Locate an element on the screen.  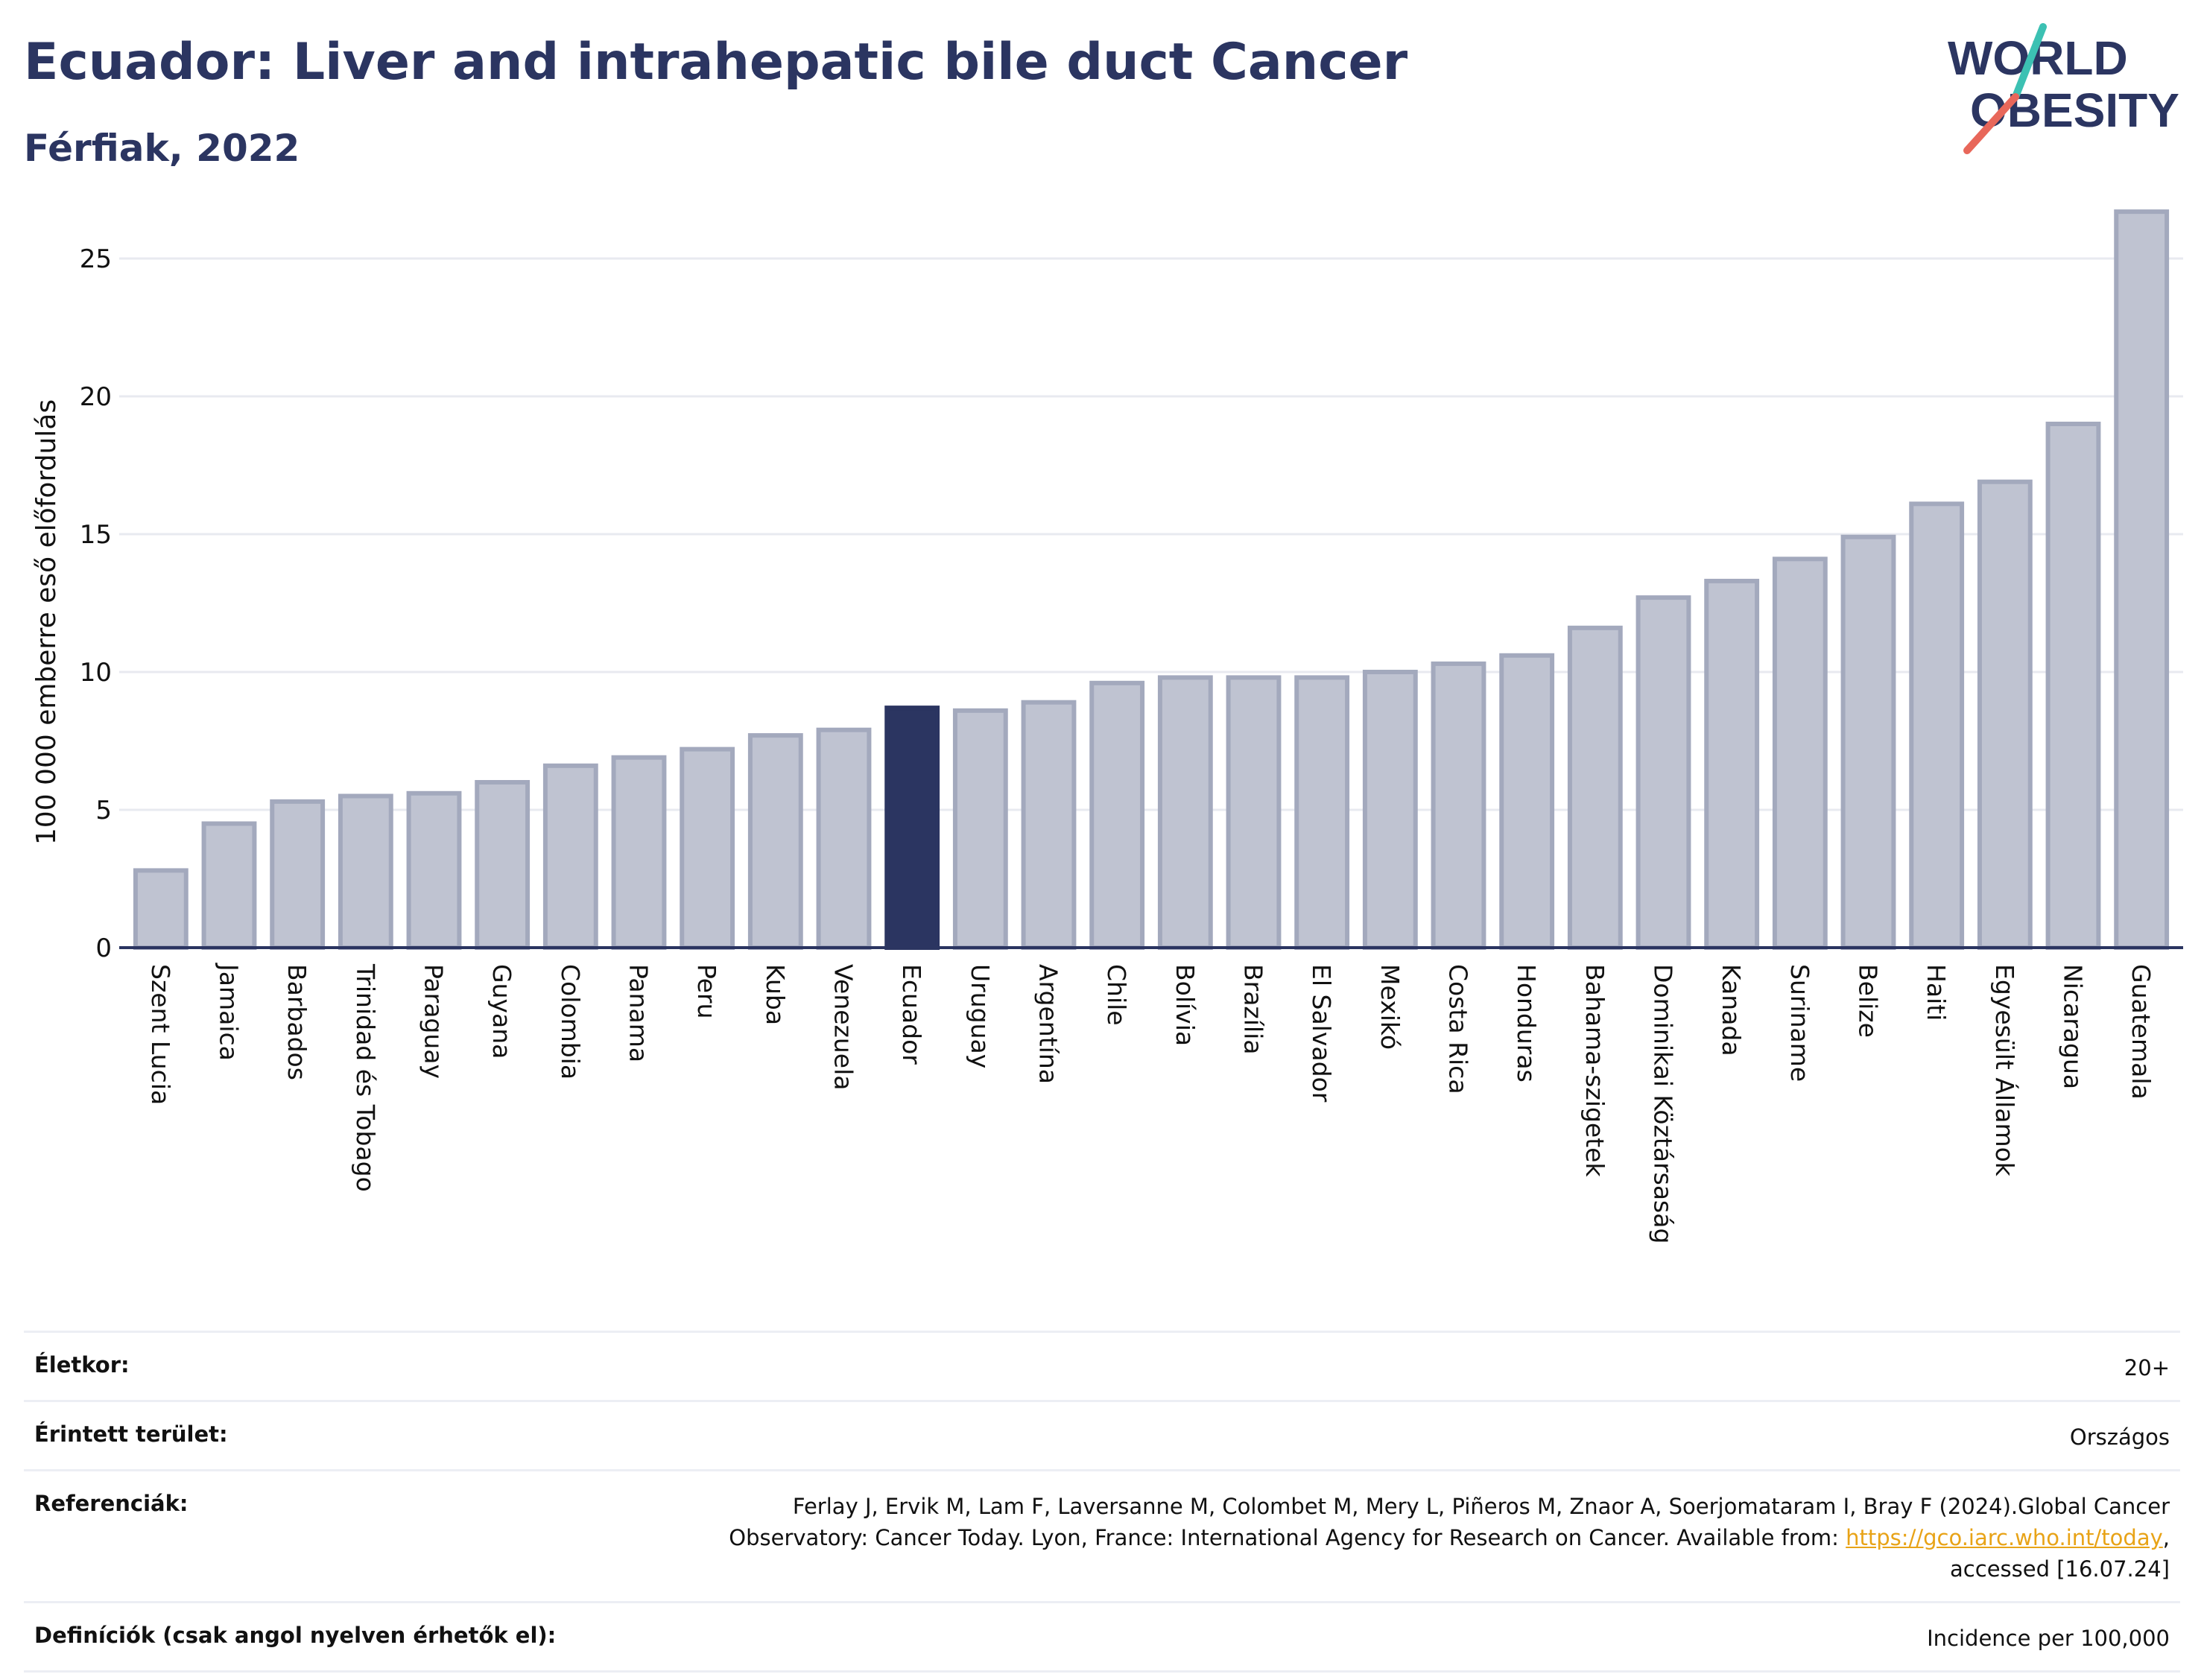
x-tick-label: Paraguay is located at coordinates (434, 1021).